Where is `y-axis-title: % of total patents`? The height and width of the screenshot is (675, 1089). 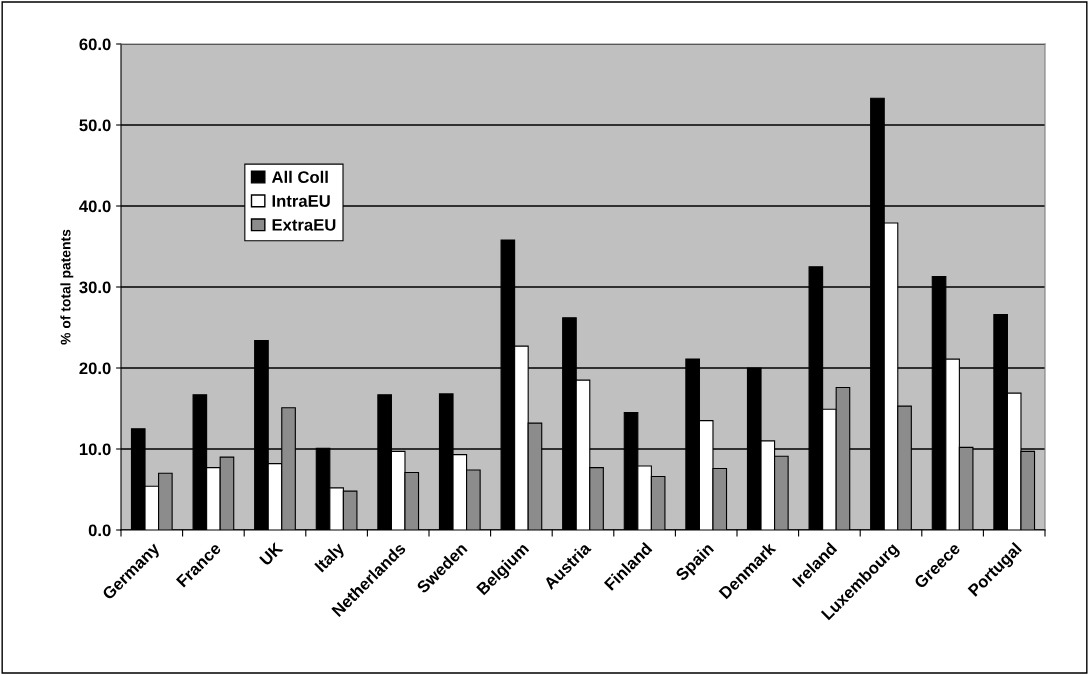 y-axis-title: % of total patents is located at coordinates (67, 287).